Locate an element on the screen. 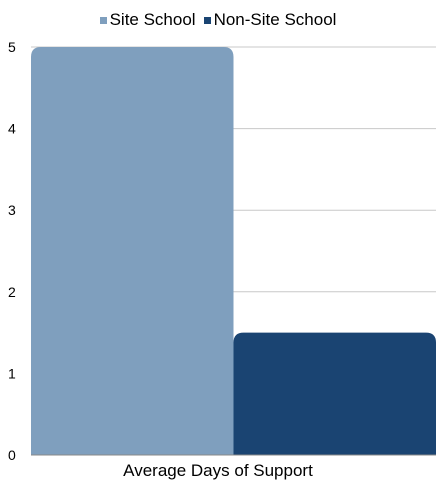  y-tick-label: 2 is located at coordinates (12, 292).